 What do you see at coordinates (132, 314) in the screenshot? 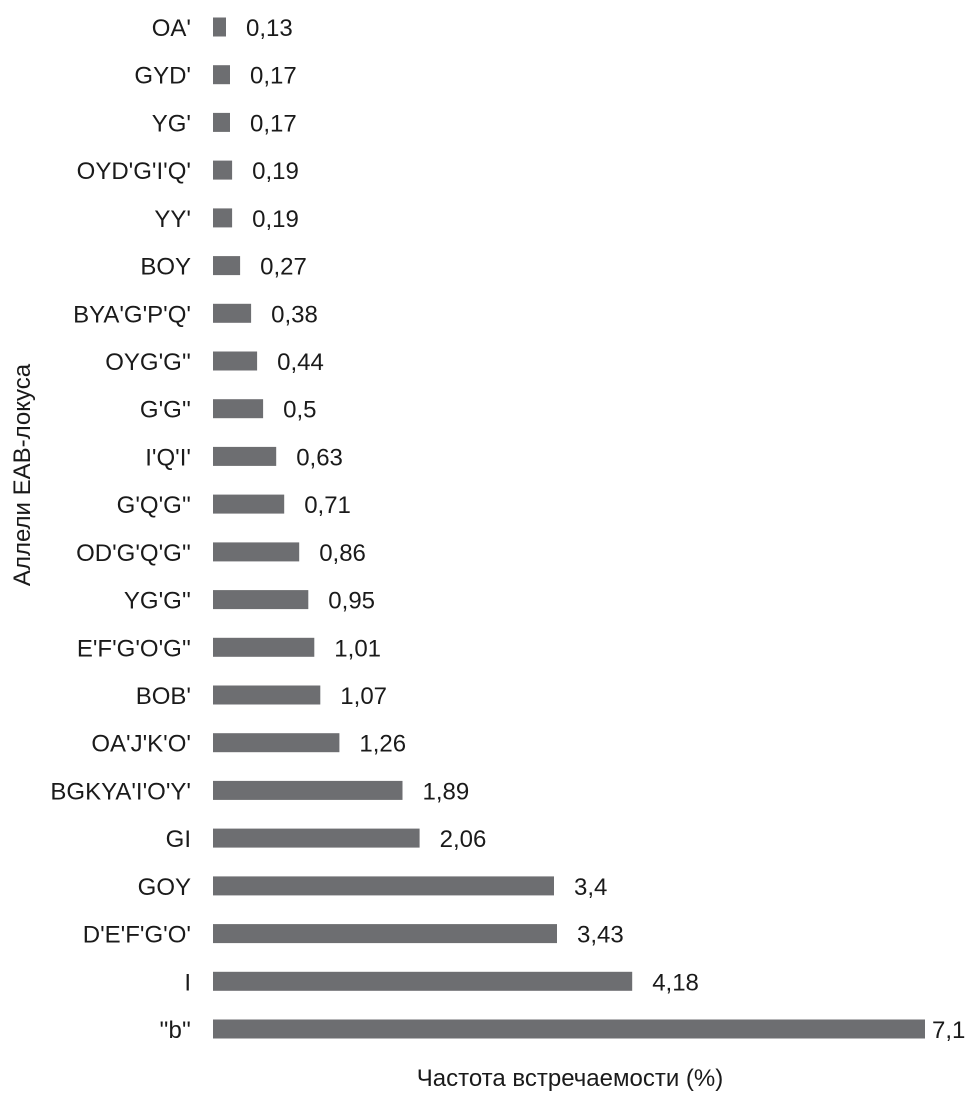
I see `category-label-6: BYA'G'P'Q'` at bounding box center [132, 314].